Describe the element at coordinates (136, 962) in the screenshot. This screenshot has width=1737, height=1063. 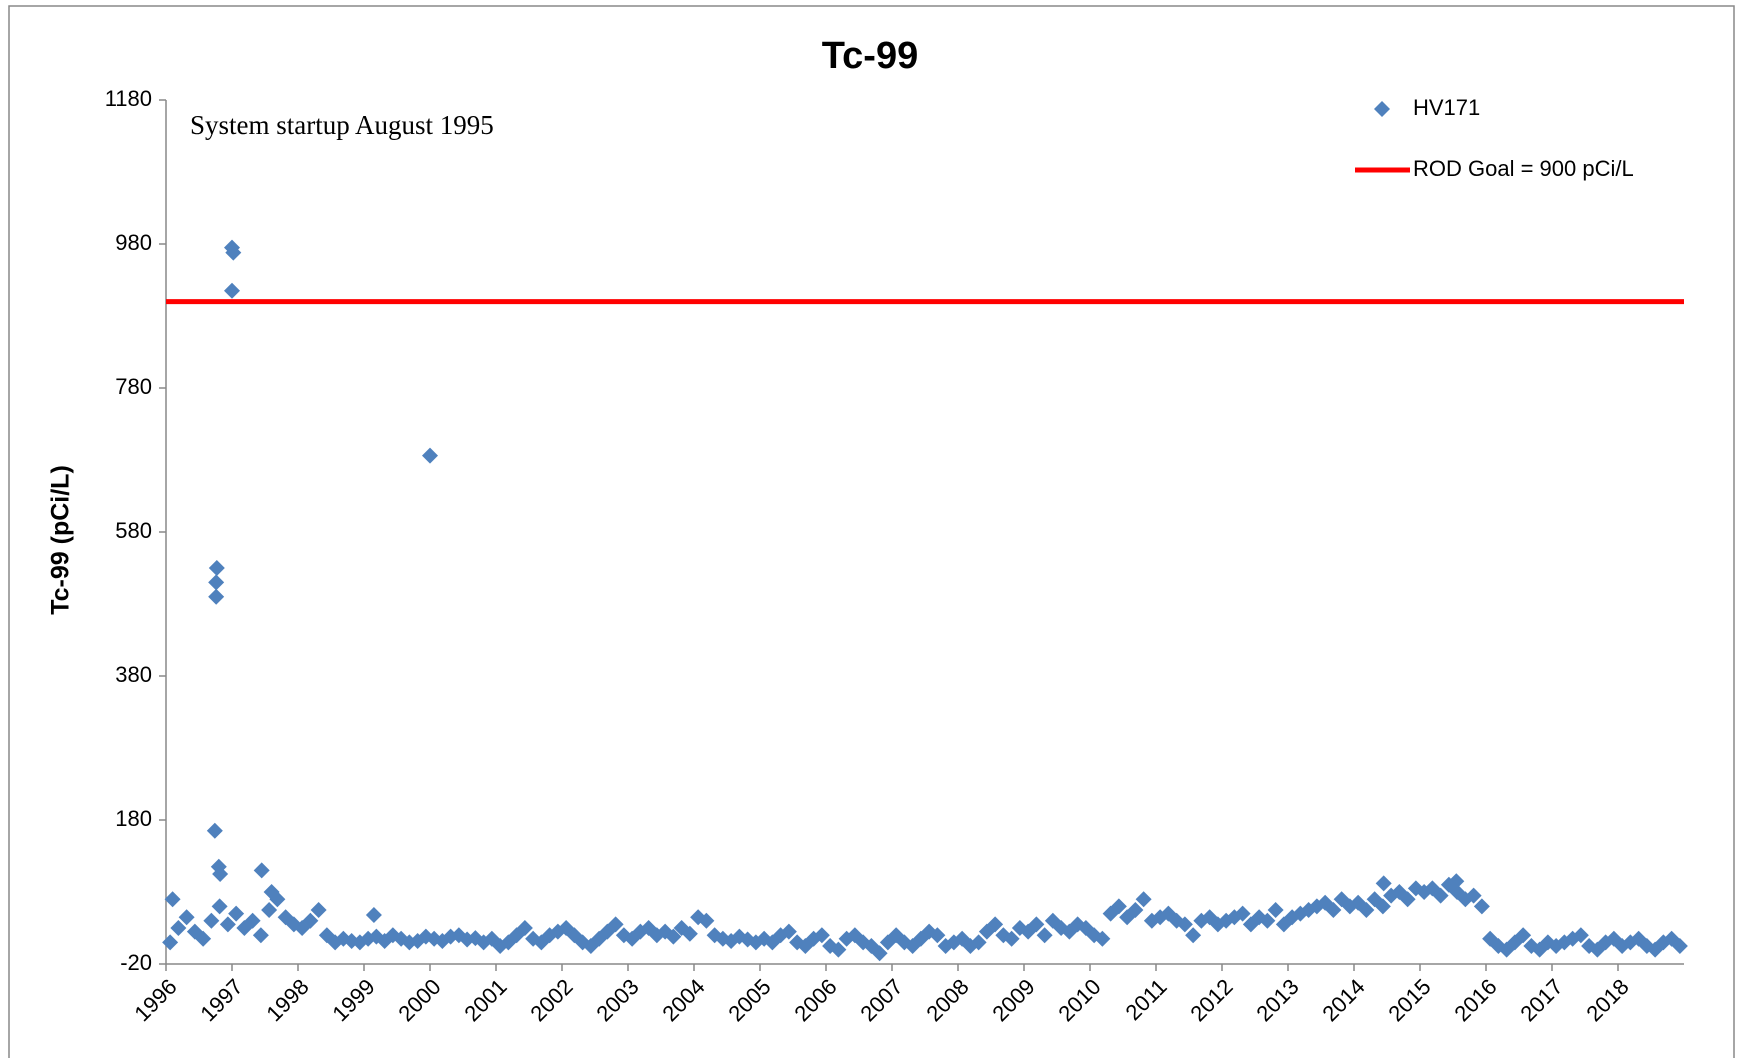
I see `y-tick-label: -20` at that location.